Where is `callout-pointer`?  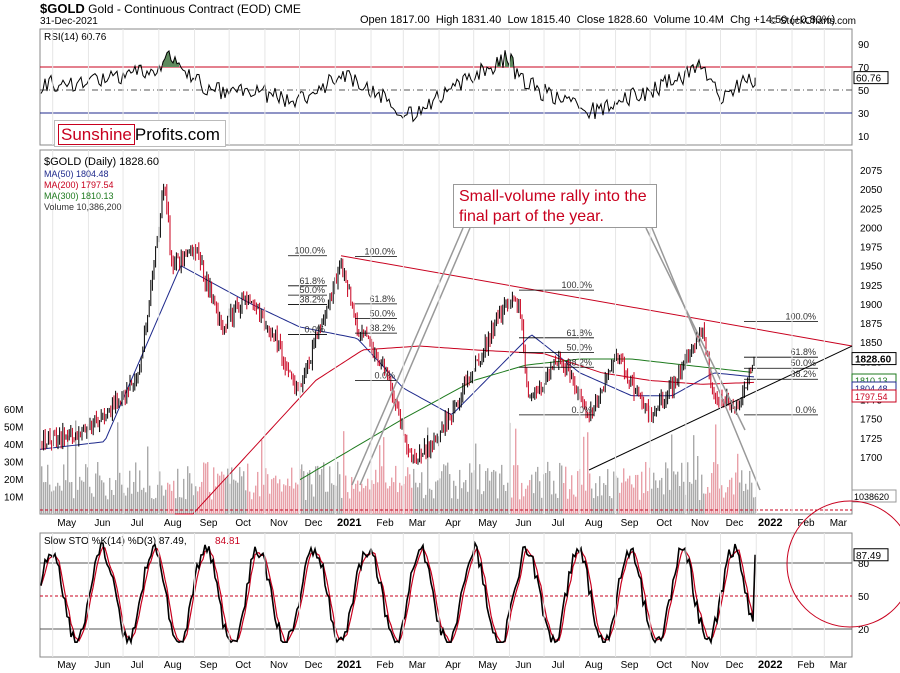 callout-pointer is located at coordinates (415, 356).